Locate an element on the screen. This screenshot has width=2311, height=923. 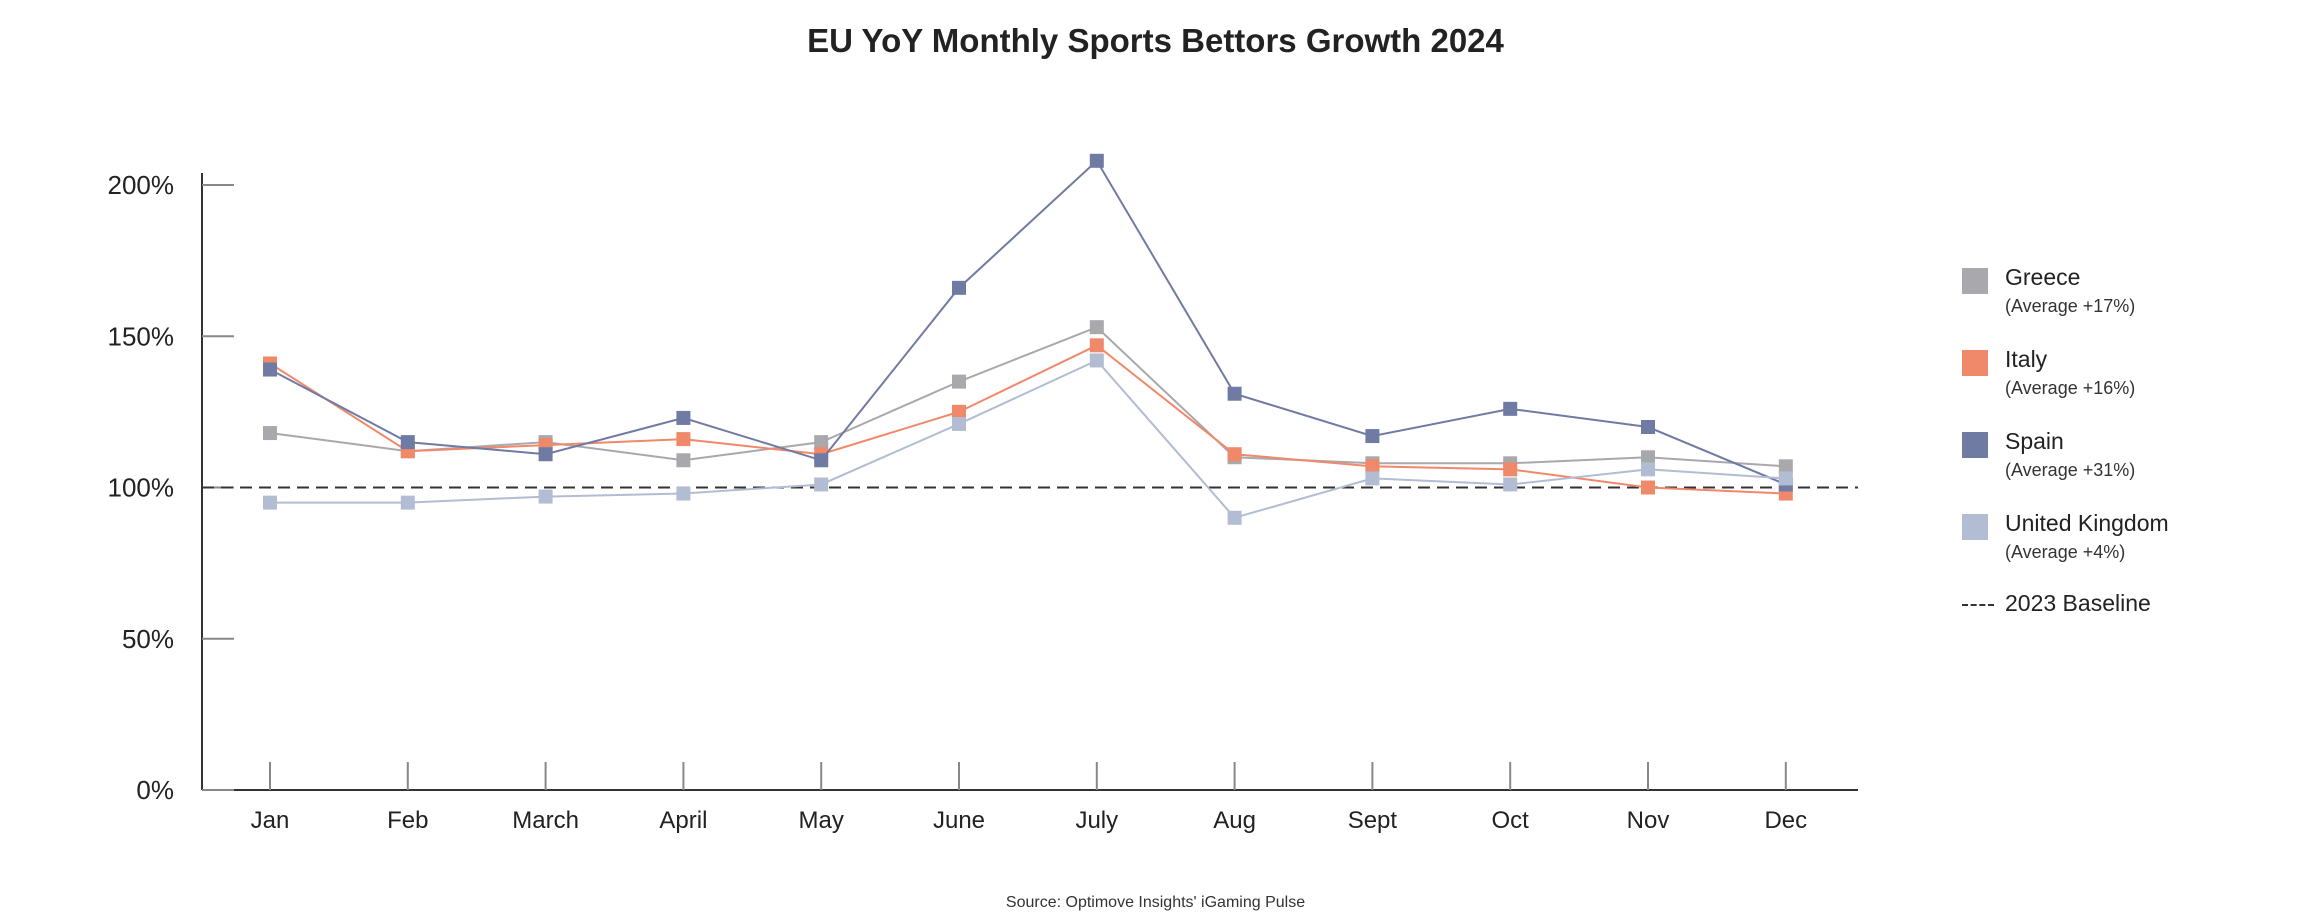
x-tick-label: Feb is located at coordinates (407, 820).